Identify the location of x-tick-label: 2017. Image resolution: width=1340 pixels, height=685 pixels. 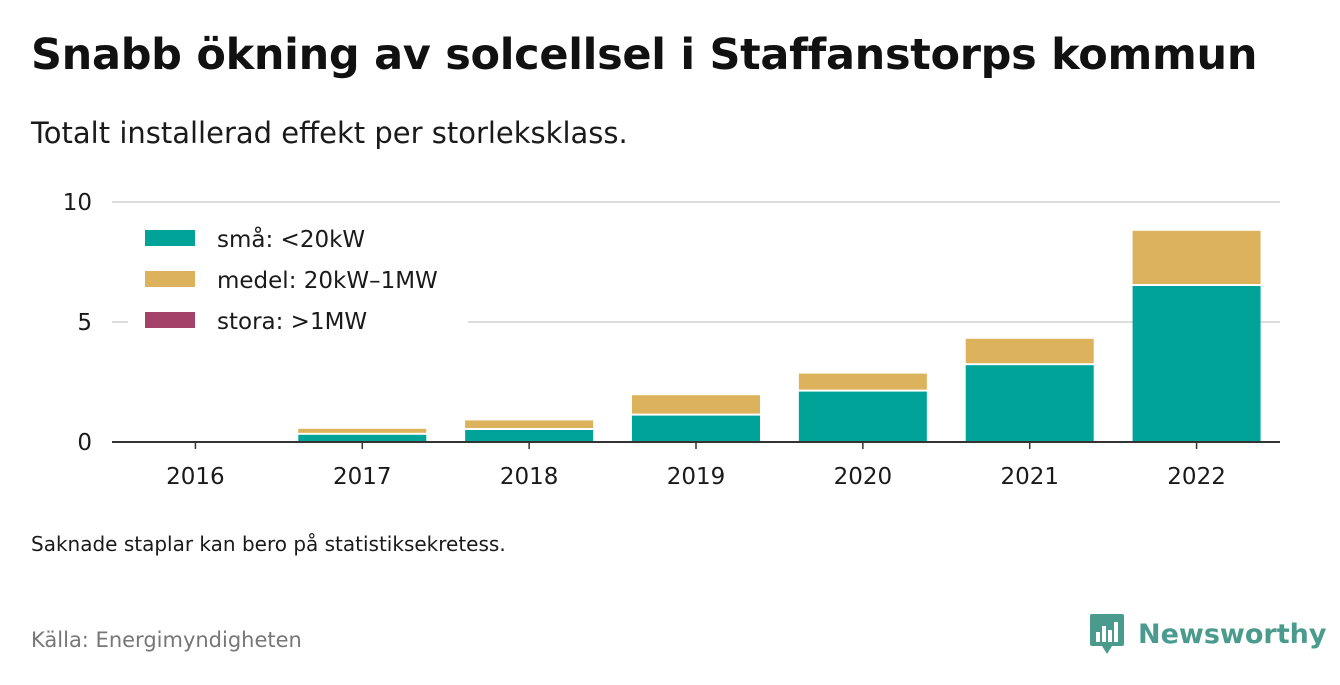
(362, 477).